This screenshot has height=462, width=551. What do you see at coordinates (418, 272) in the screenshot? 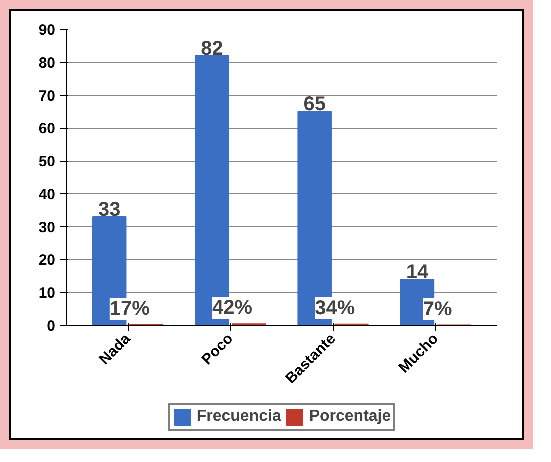
I see `data-label: 14` at bounding box center [418, 272].